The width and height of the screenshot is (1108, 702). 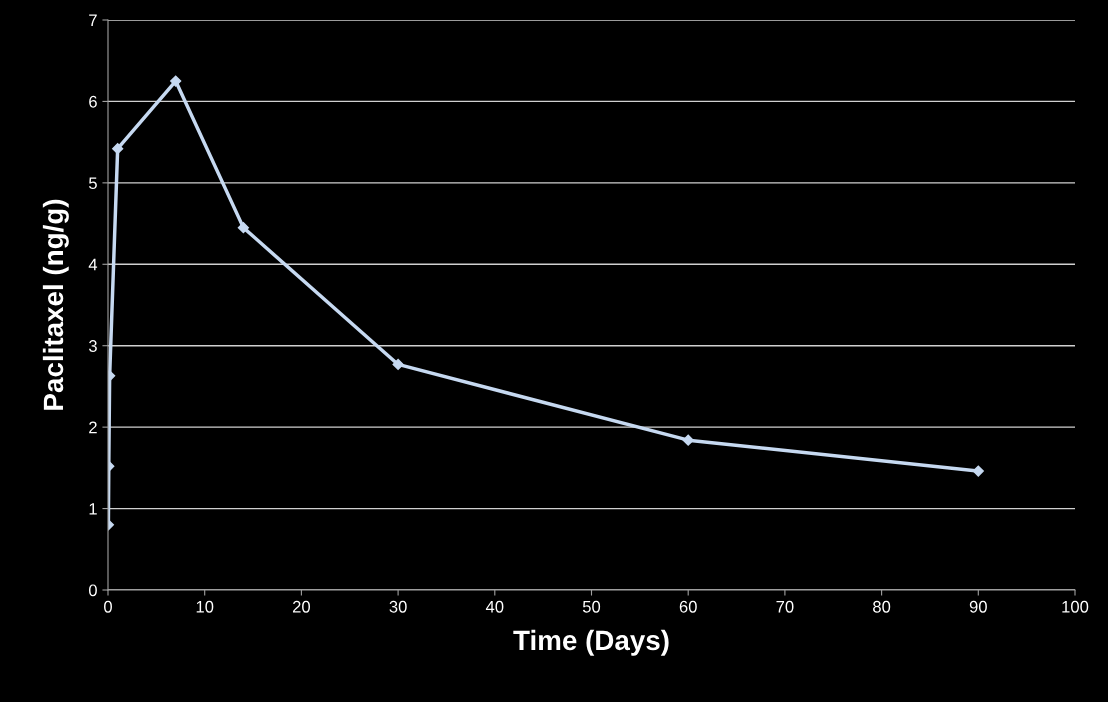 What do you see at coordinates (93, 264) in the screenshot?
I see `y-tick-label: 4` at bounding box center [93, 264].